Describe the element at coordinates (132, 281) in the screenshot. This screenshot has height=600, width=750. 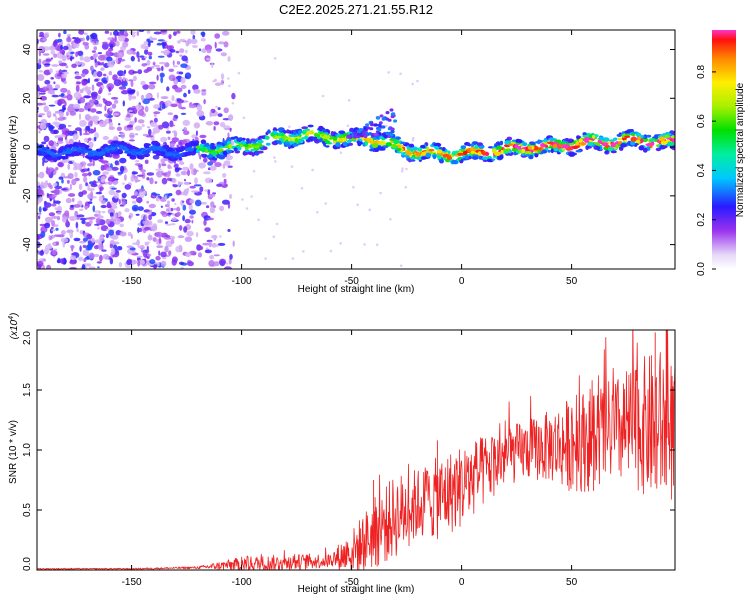
I see `spectrogram-x-tick-label: -150` at that location.